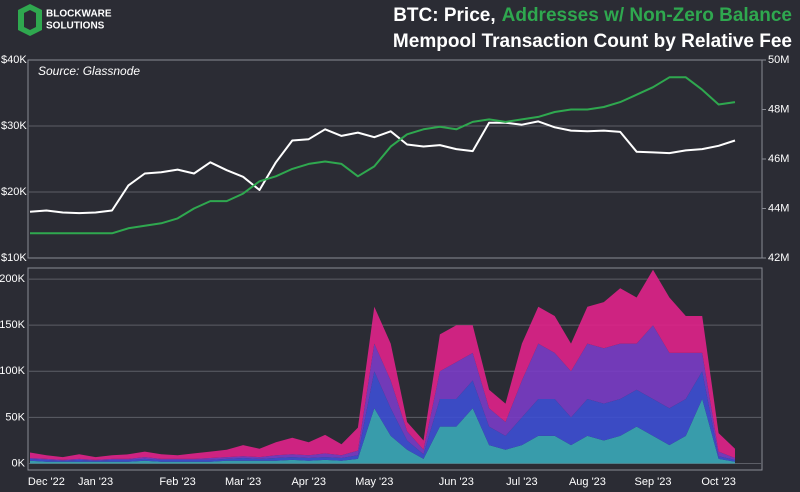 This screenshot has width=800, height=492. I want to click on x-tick-label: Jun '23, so click(456, 482).